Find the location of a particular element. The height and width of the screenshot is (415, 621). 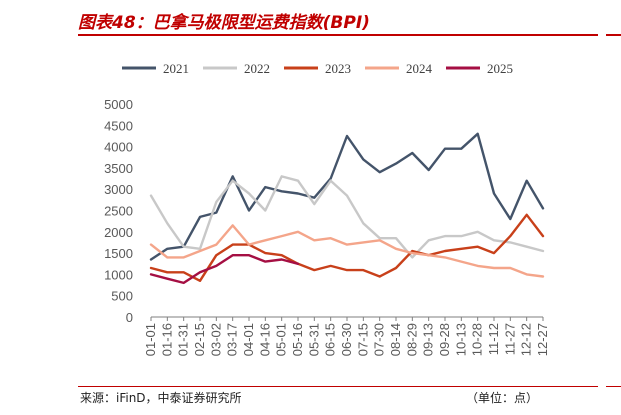

legend-label-2022: 2022 is located at coordinates (257, 68).